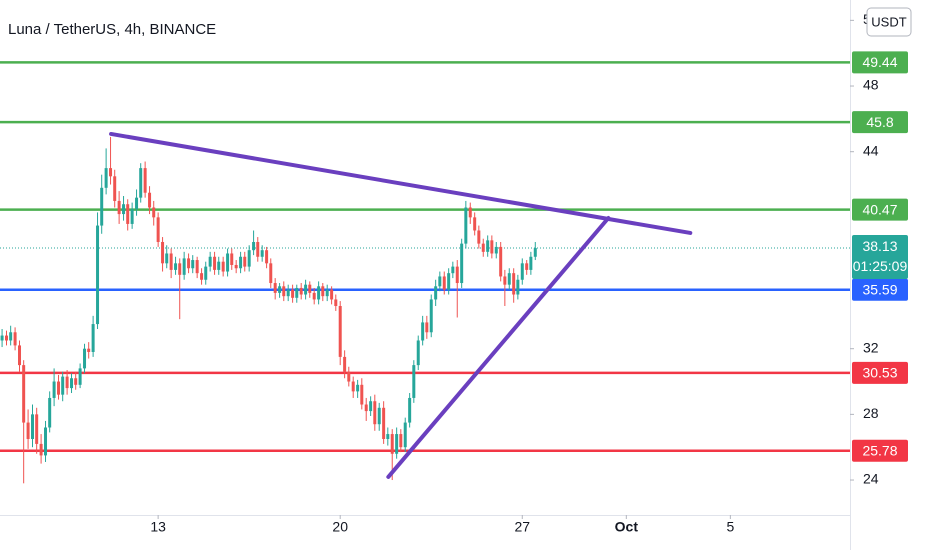  I want to click on currency-label: USDT, so click(888, 21).